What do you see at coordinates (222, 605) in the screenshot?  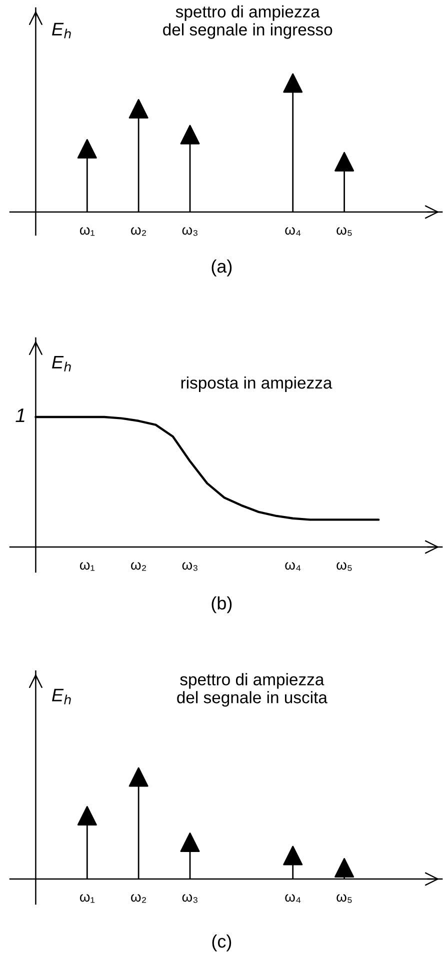 I see `text: (b)` at bounding box center [222, 605].